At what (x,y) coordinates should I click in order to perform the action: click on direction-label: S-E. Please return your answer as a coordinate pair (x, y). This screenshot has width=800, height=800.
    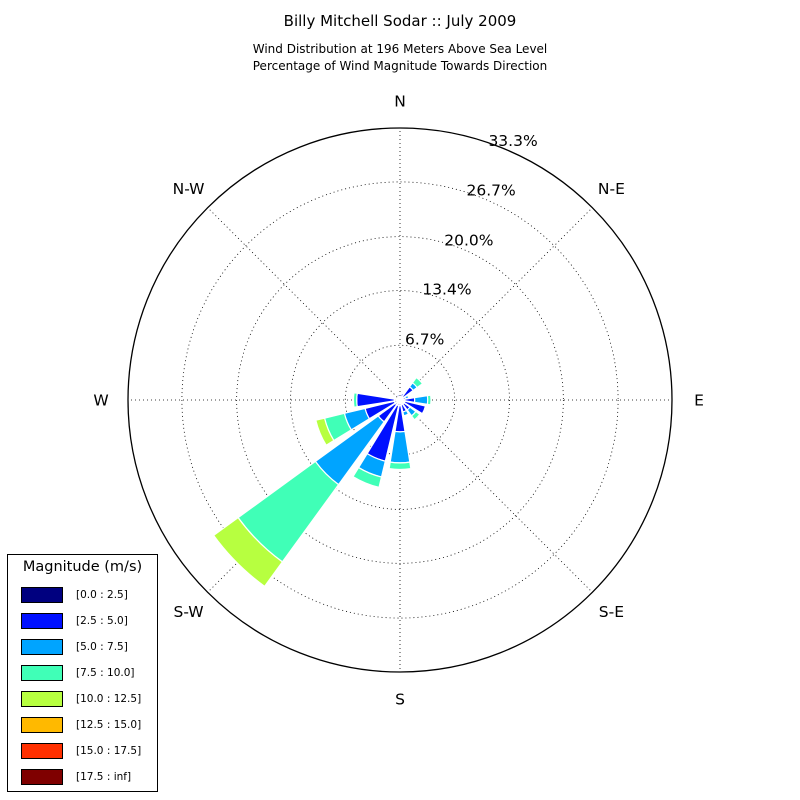
    Looking at the image, I should click on (611, 612).